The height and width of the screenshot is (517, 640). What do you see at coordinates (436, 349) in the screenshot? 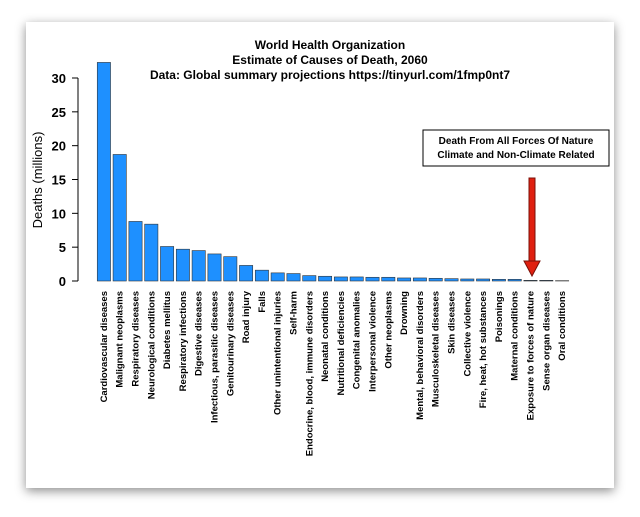
I see `x-tick-label: Musculoskeletal diseases` at bounding box center [436, 349].